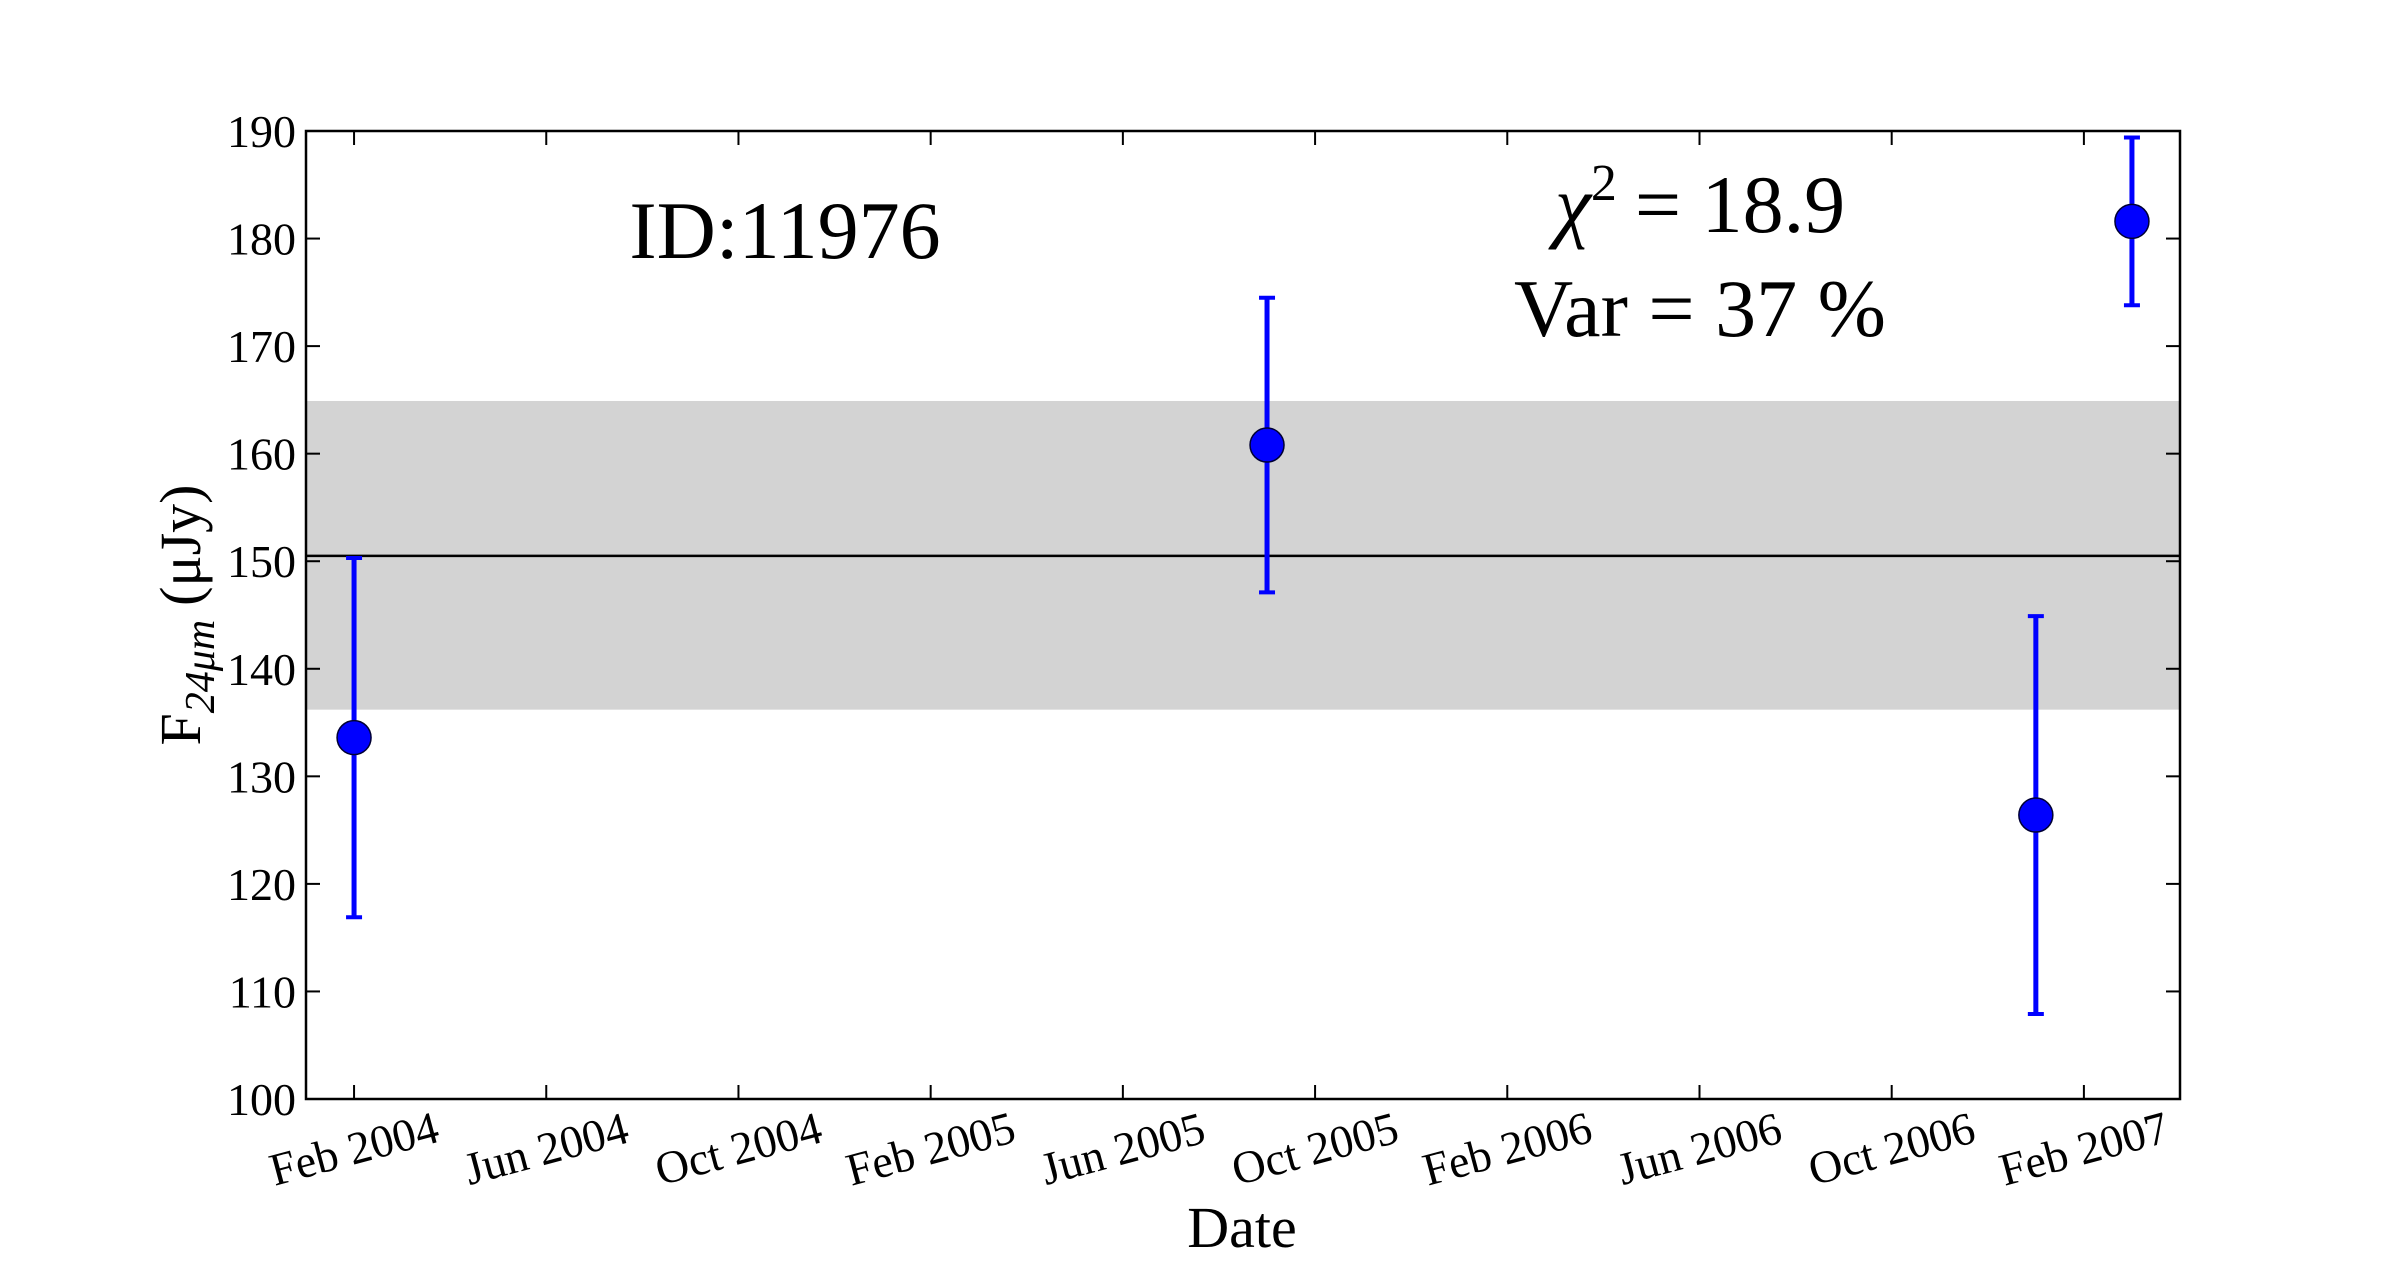 This screenshot has width=2400, height=1285. I want to click on y-tick-label: 100, so click(261, 1099).